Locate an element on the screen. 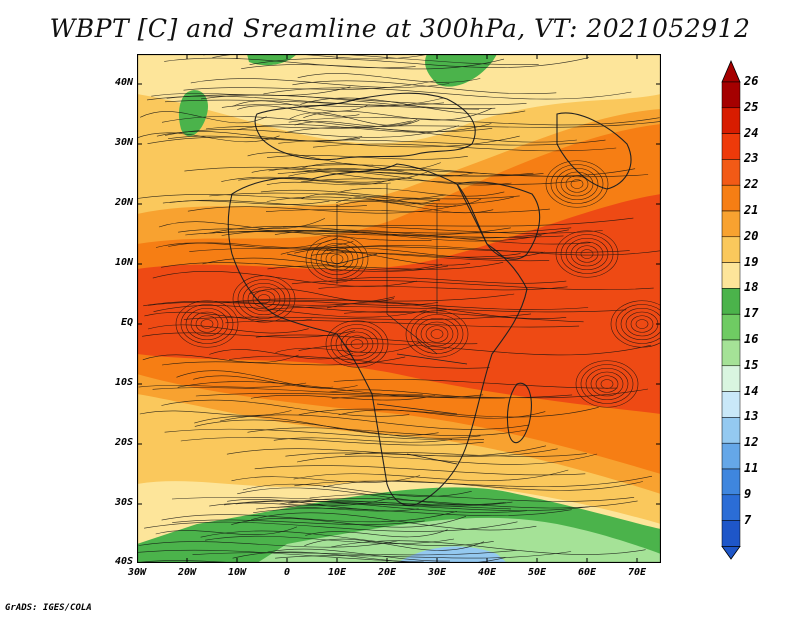 The image size is (800, 618). lon-label: 70E is located at coordinates (637, 572).